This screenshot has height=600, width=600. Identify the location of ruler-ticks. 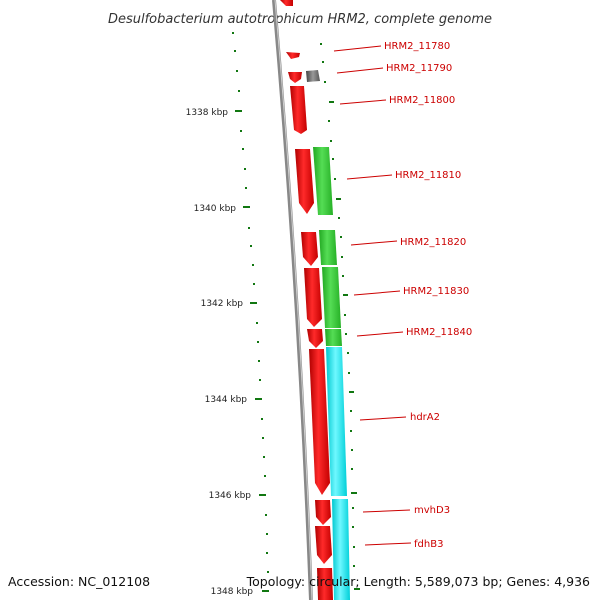
(252, 351).